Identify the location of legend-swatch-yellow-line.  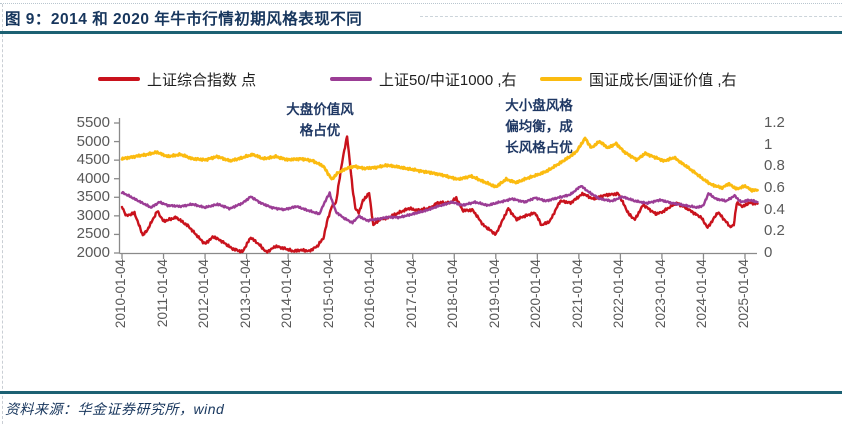
(561, 79).